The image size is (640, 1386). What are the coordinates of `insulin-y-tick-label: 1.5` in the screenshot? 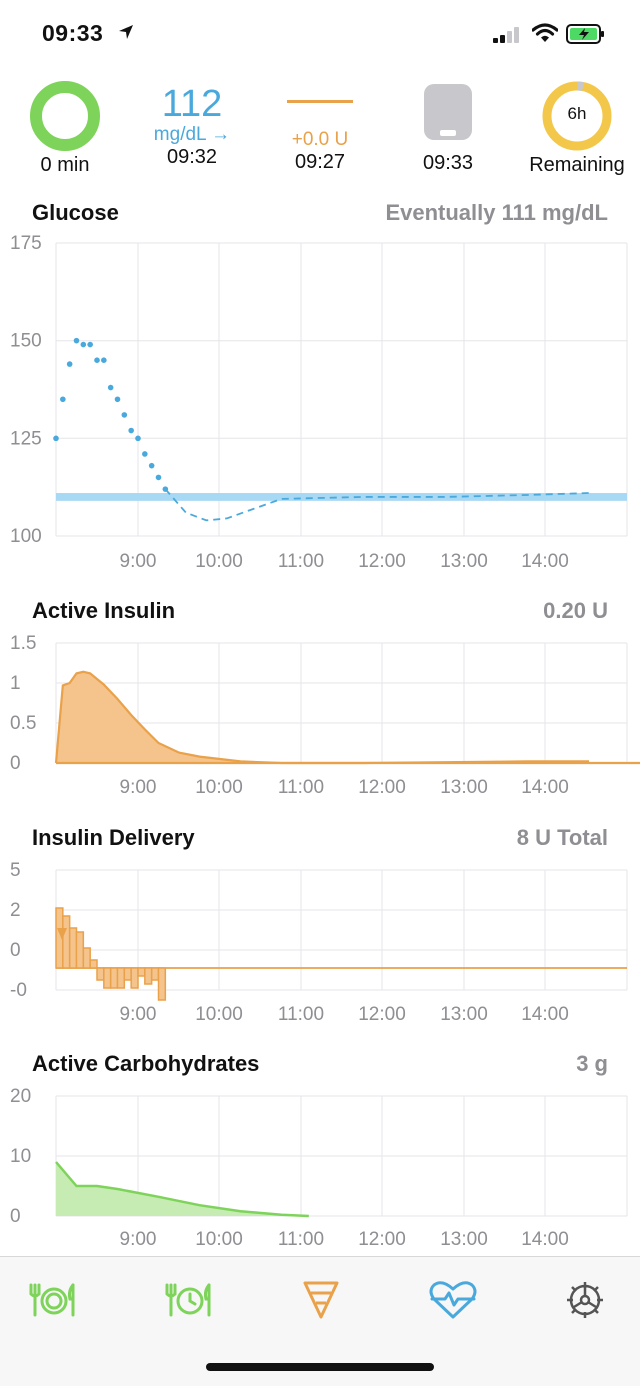 It's located at (23, 643).